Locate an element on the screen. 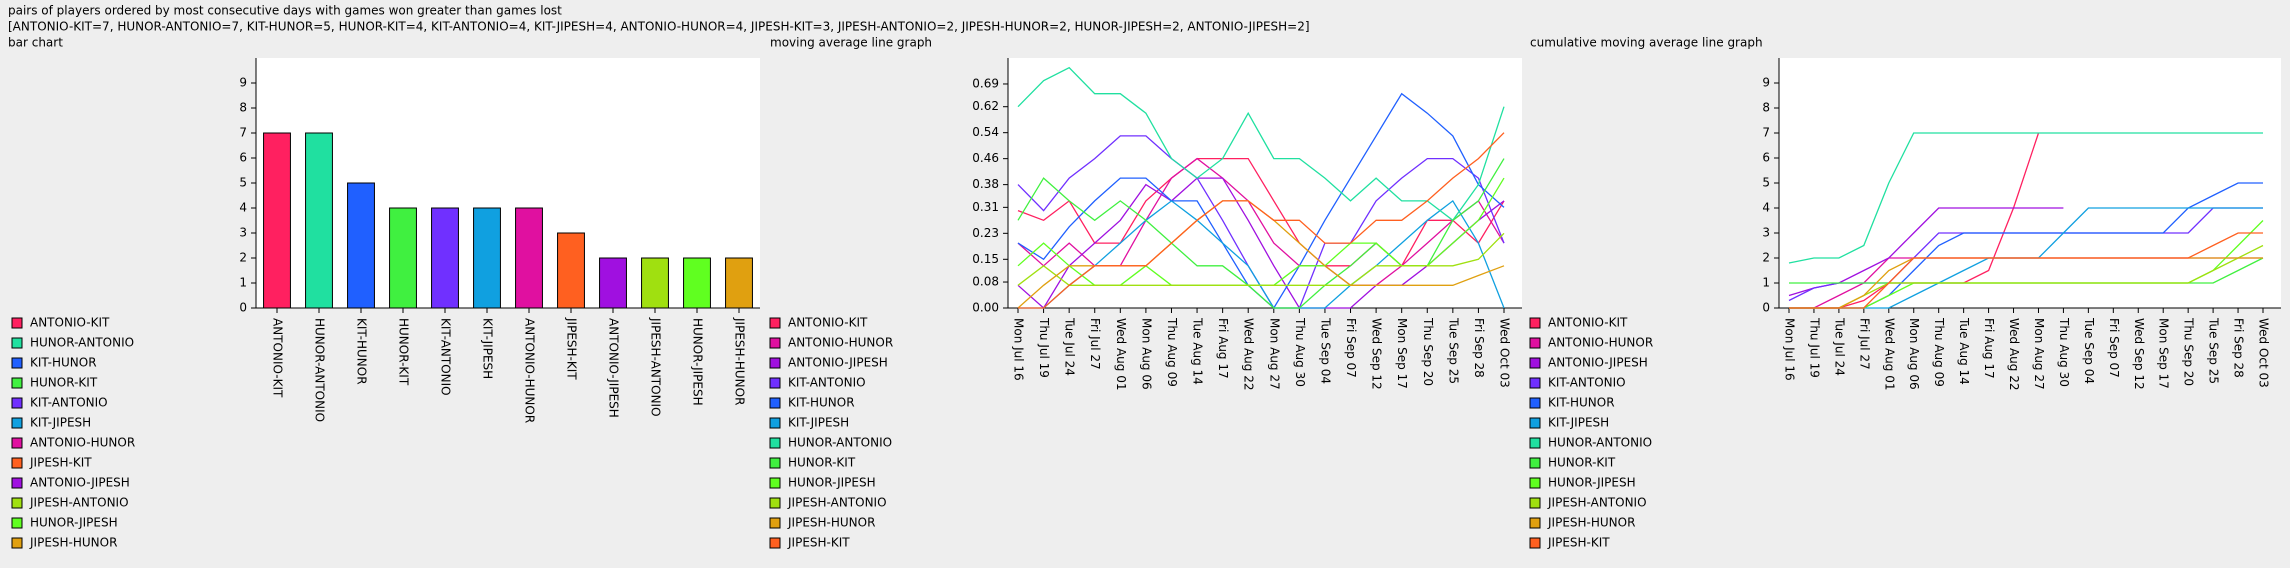  y-tick-label: 9 is located at coordinates (1766, 83).